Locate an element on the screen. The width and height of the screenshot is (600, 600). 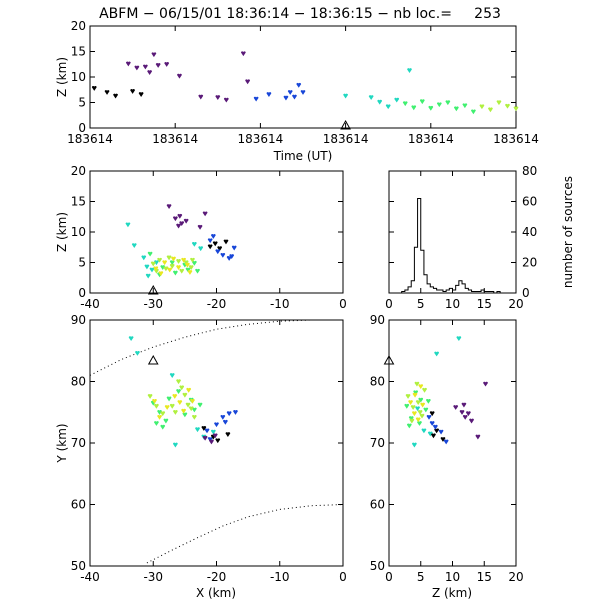
axis-ticks-x-z: -40 -30 -20 -10 0 0 5 10 15 20 is located at coordinates (209, 237).